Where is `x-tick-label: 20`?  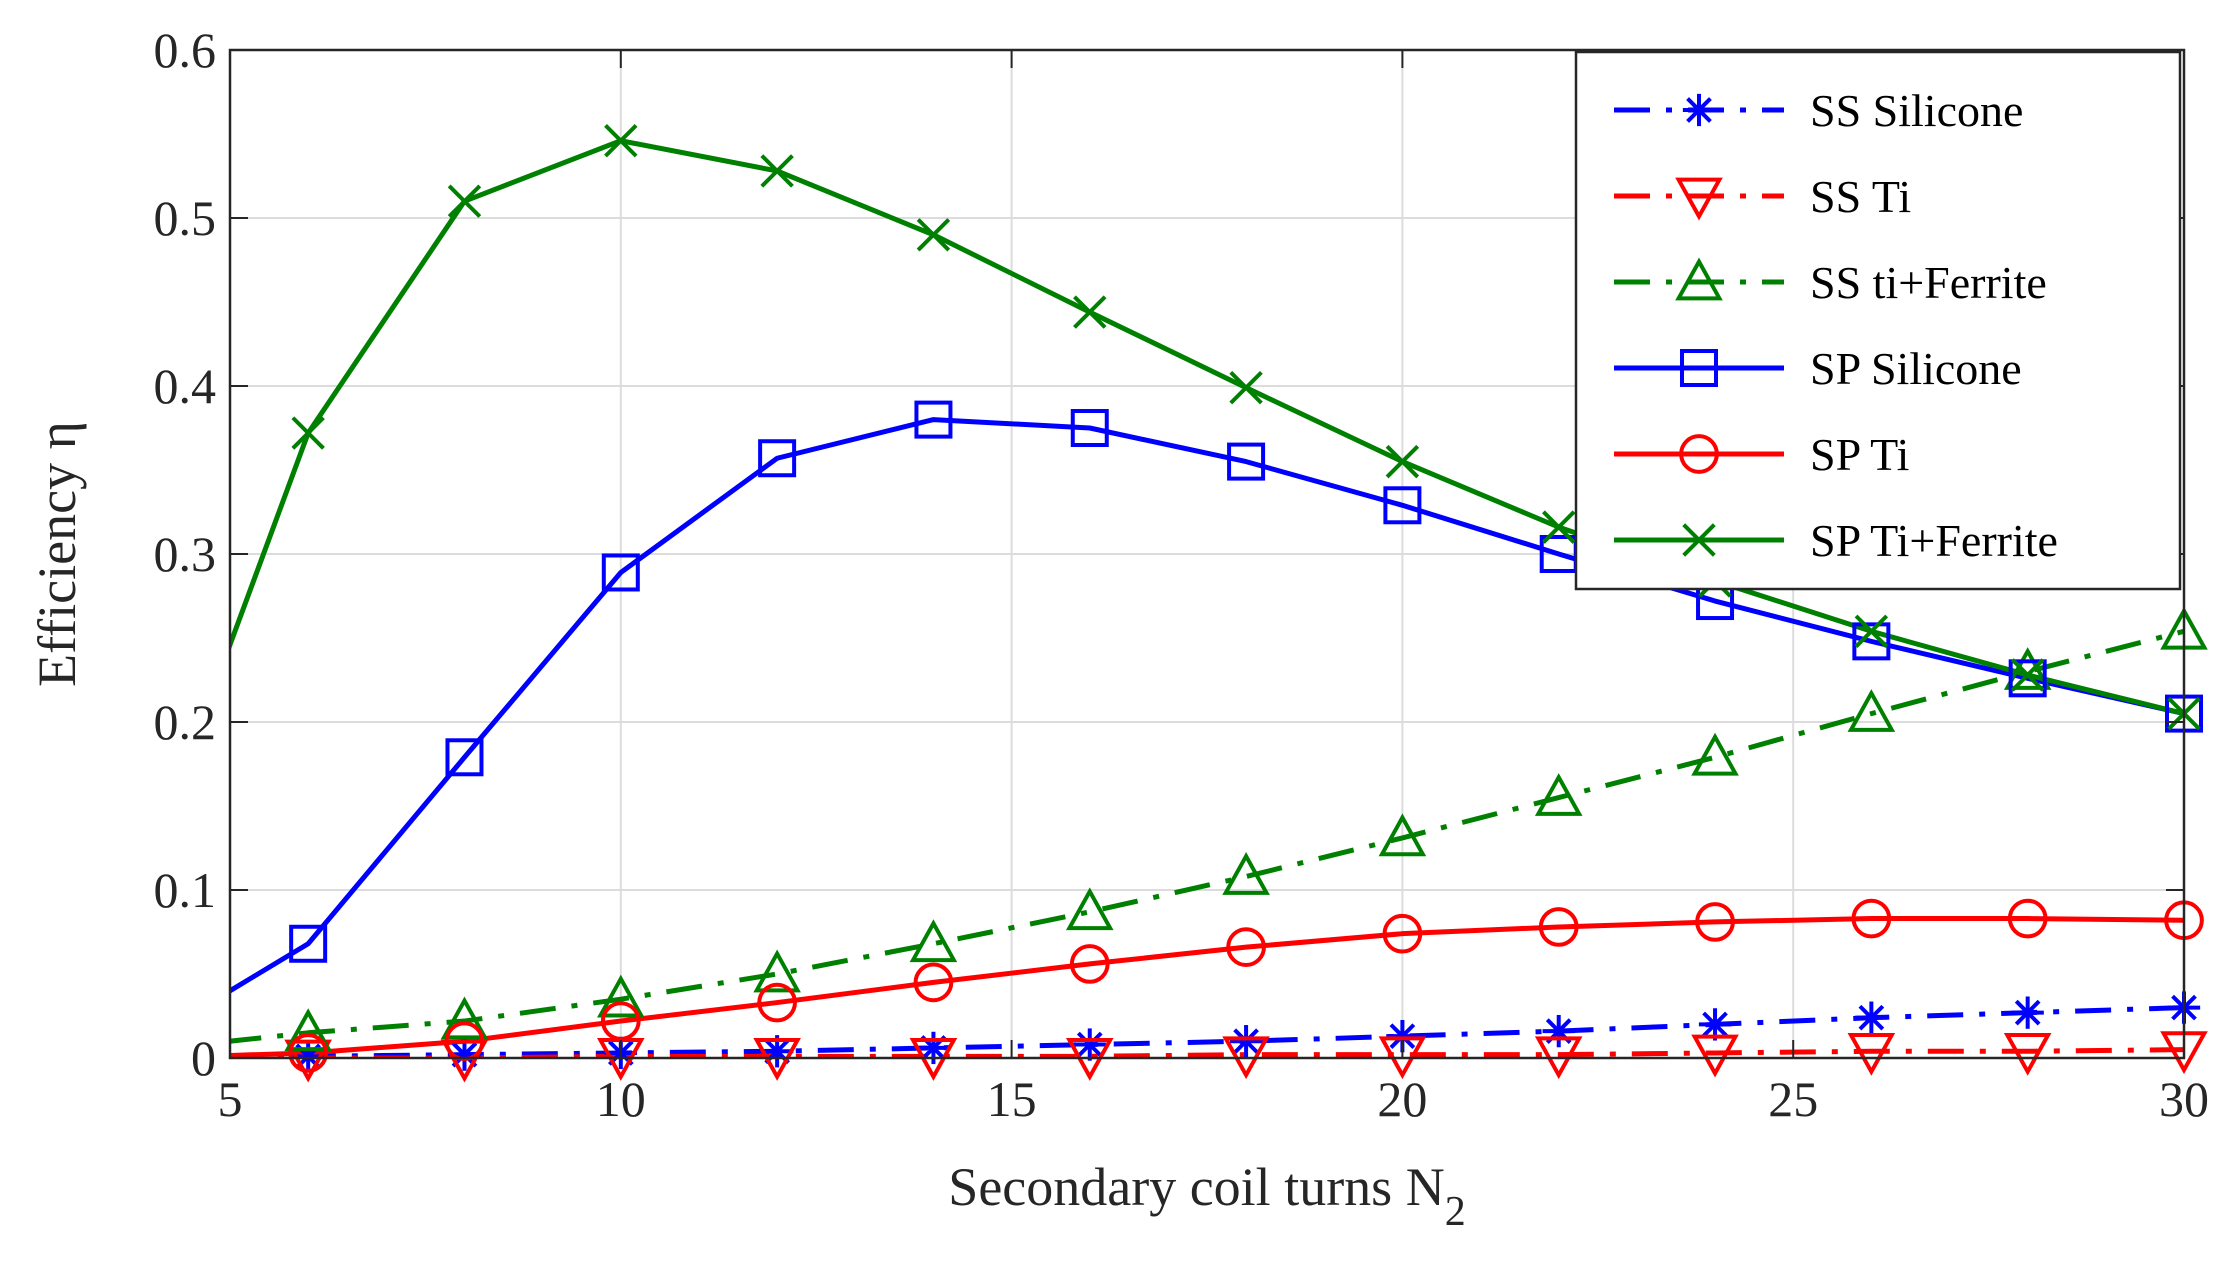 x-tick-label: 20 is located at coordinates (1402, 1099).